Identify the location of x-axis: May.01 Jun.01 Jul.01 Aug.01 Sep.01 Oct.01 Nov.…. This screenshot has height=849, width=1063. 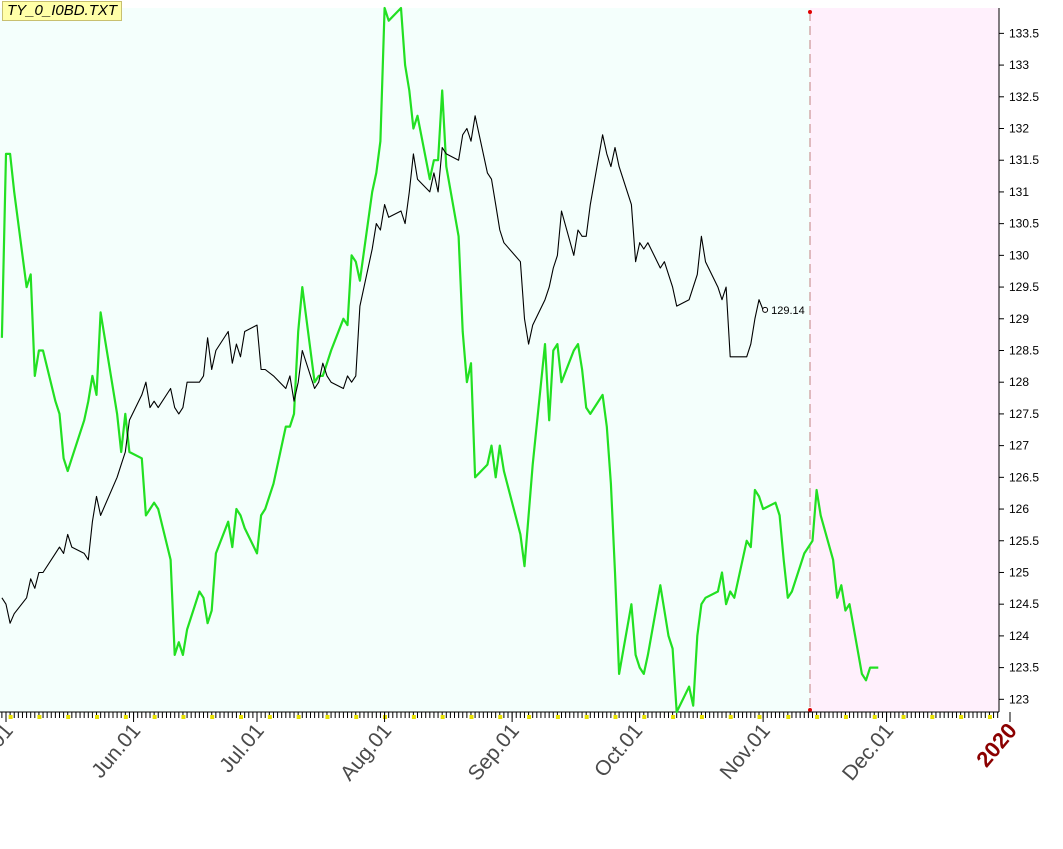
(511, 748).